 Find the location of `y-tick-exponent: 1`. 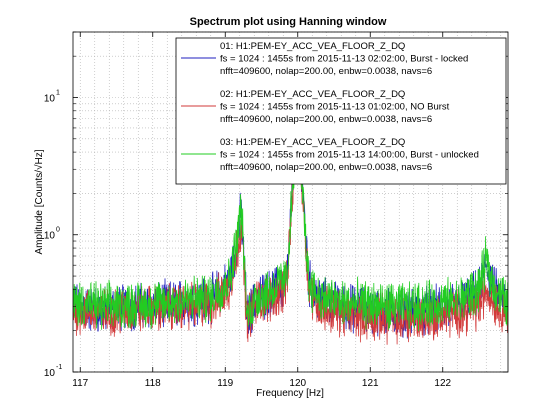

y-tick-exponent: 1 is located at coordinates (58, 92).